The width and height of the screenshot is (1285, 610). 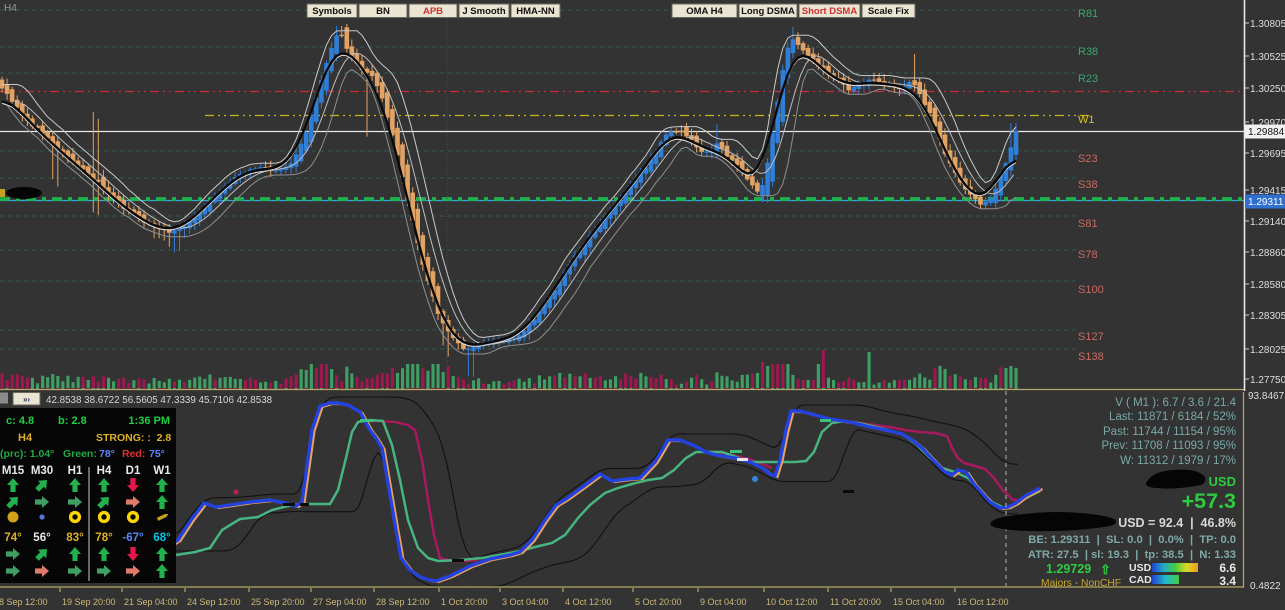 What do you see at coordinates (1267, 253) in the screenshot?
I see `svg-text: 1.28860` at bounding box center [1267, 253].